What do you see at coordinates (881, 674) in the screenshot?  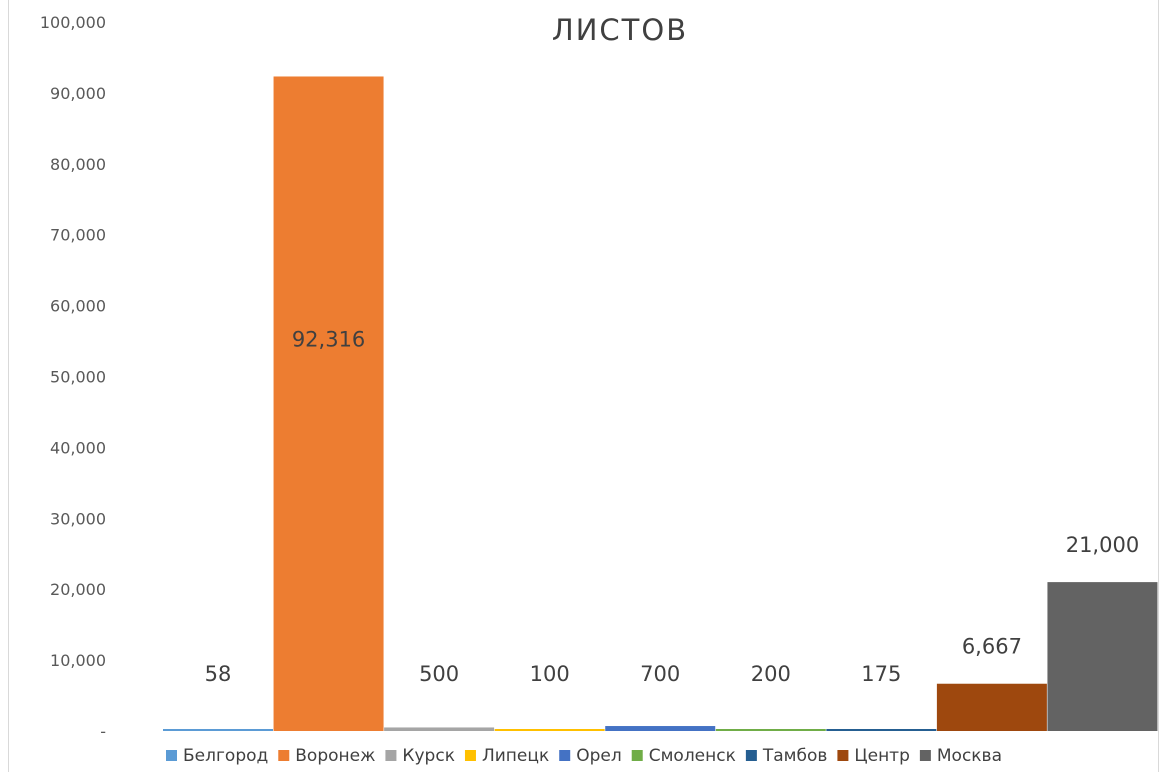 I see `data-label: 175` at bounding box center [881, 674].